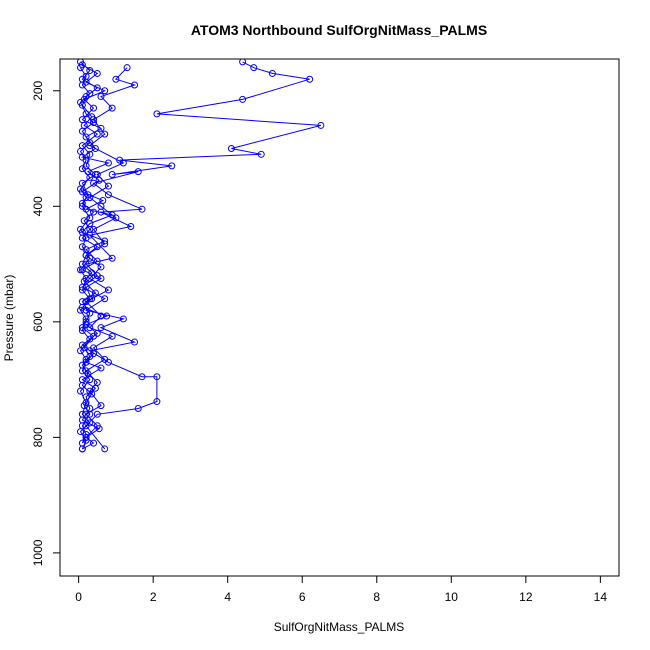  What do you see at coordinates (153, 597) in the screenshot?
I see `x-tick-label: 2` at bounding box center [153, 597].